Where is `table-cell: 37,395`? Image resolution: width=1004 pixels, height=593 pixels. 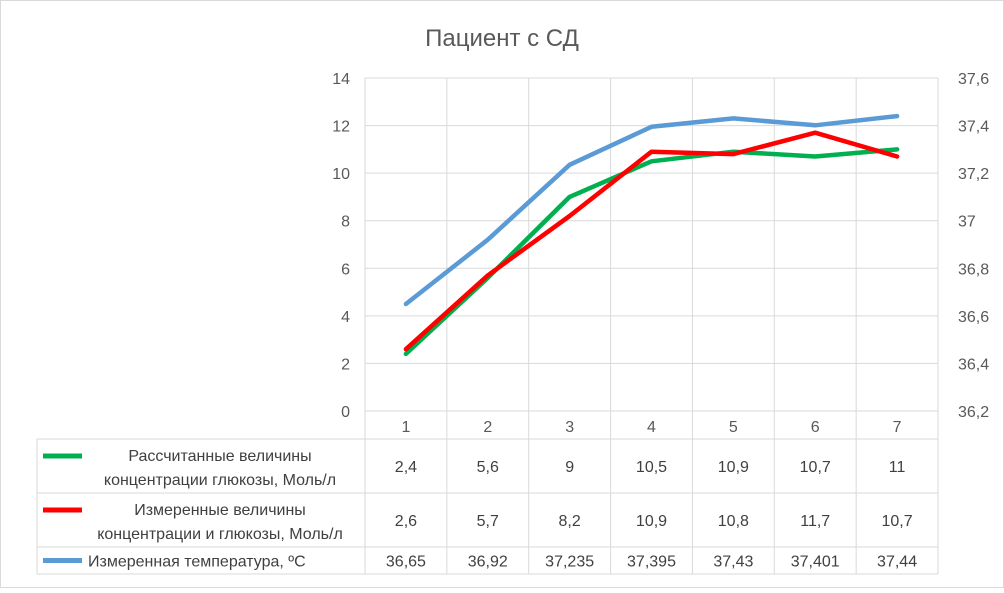
table-cell: 37,395 is located at coordinates (651, 562).